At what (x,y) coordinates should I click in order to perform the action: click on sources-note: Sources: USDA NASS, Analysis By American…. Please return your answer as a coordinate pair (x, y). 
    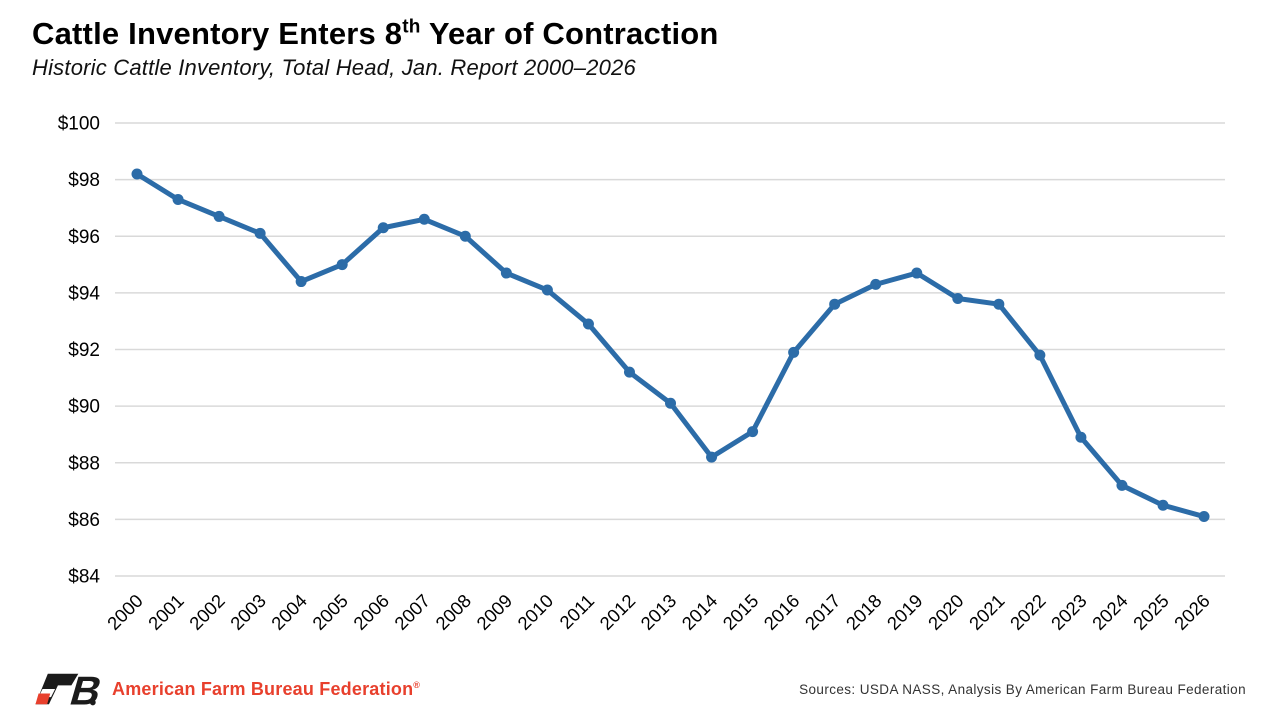
    Looking at the image, I should click on (1022, 689).